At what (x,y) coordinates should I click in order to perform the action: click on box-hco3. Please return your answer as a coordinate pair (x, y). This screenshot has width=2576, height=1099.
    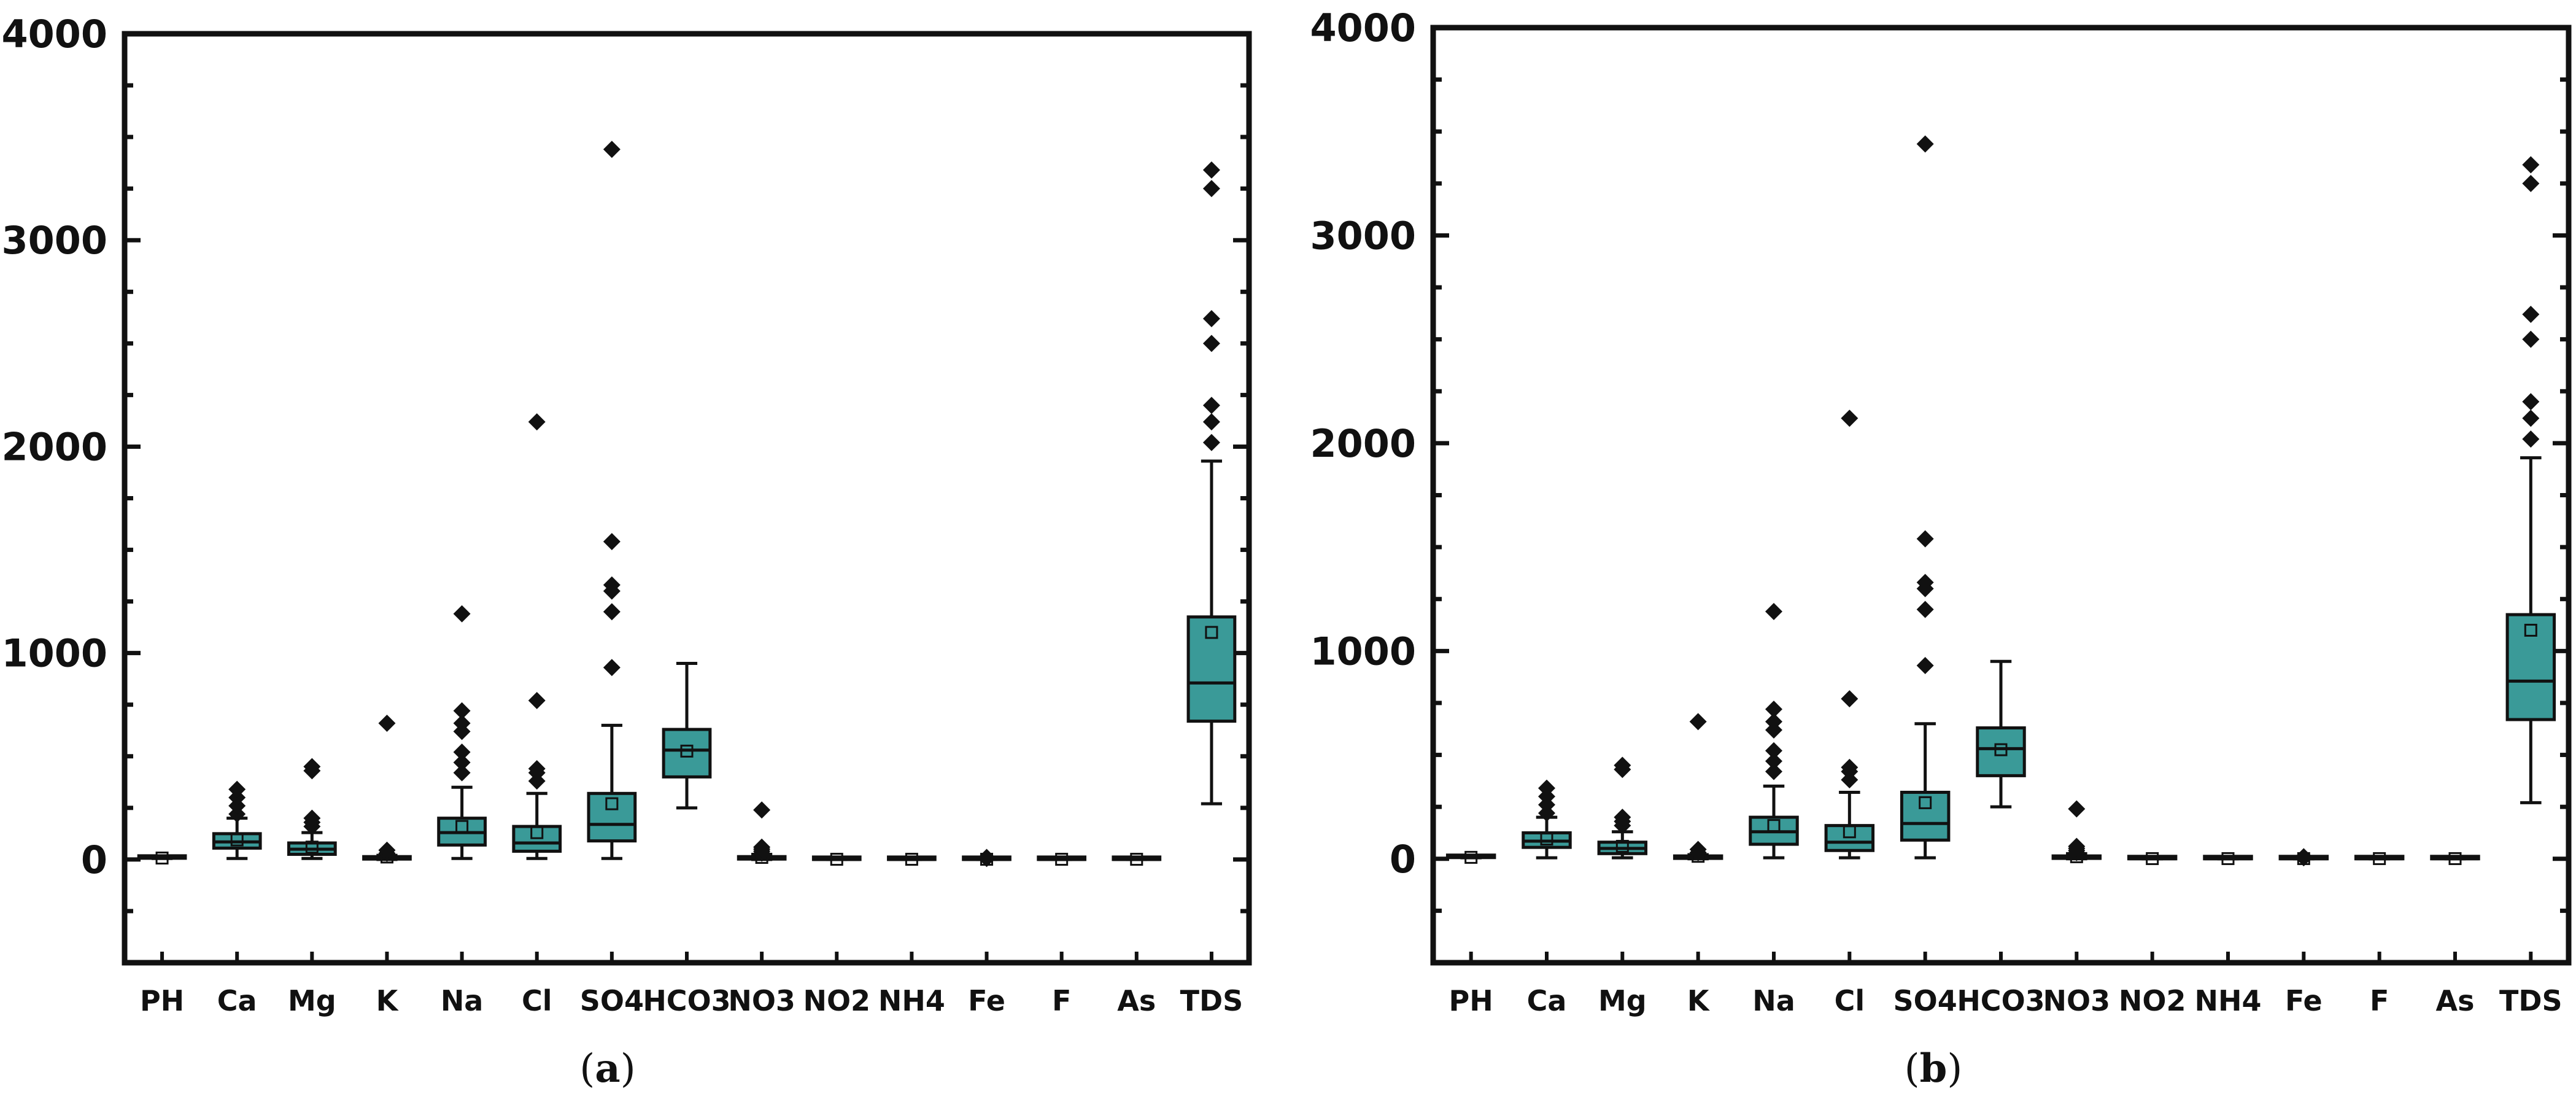
    Looking at the image, I should click on (687, 735).